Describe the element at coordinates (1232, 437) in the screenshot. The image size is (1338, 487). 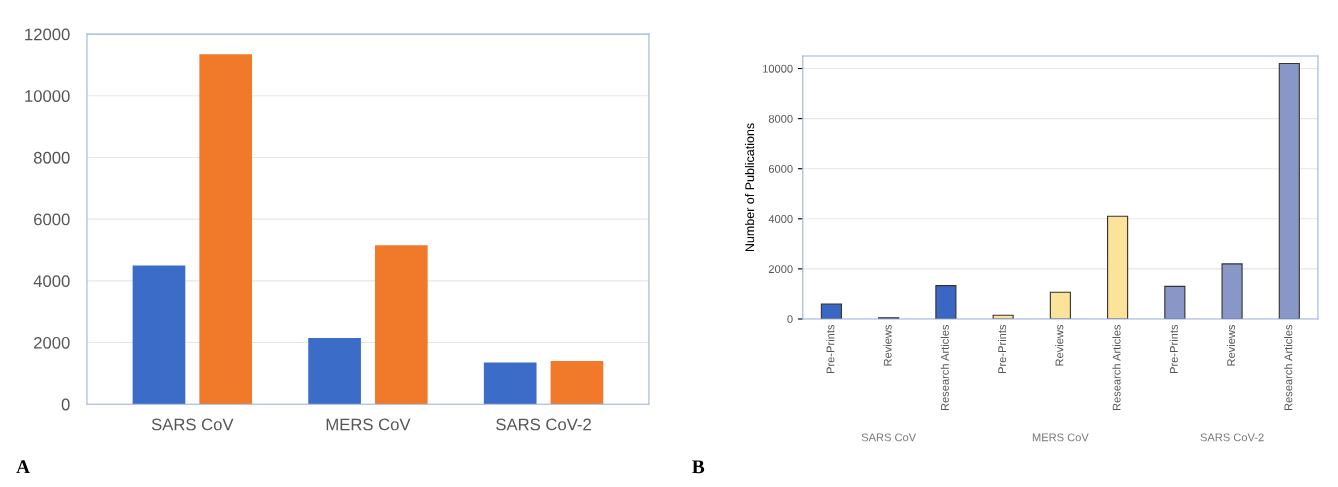
I see `text: SARS CoV-2` at that location.